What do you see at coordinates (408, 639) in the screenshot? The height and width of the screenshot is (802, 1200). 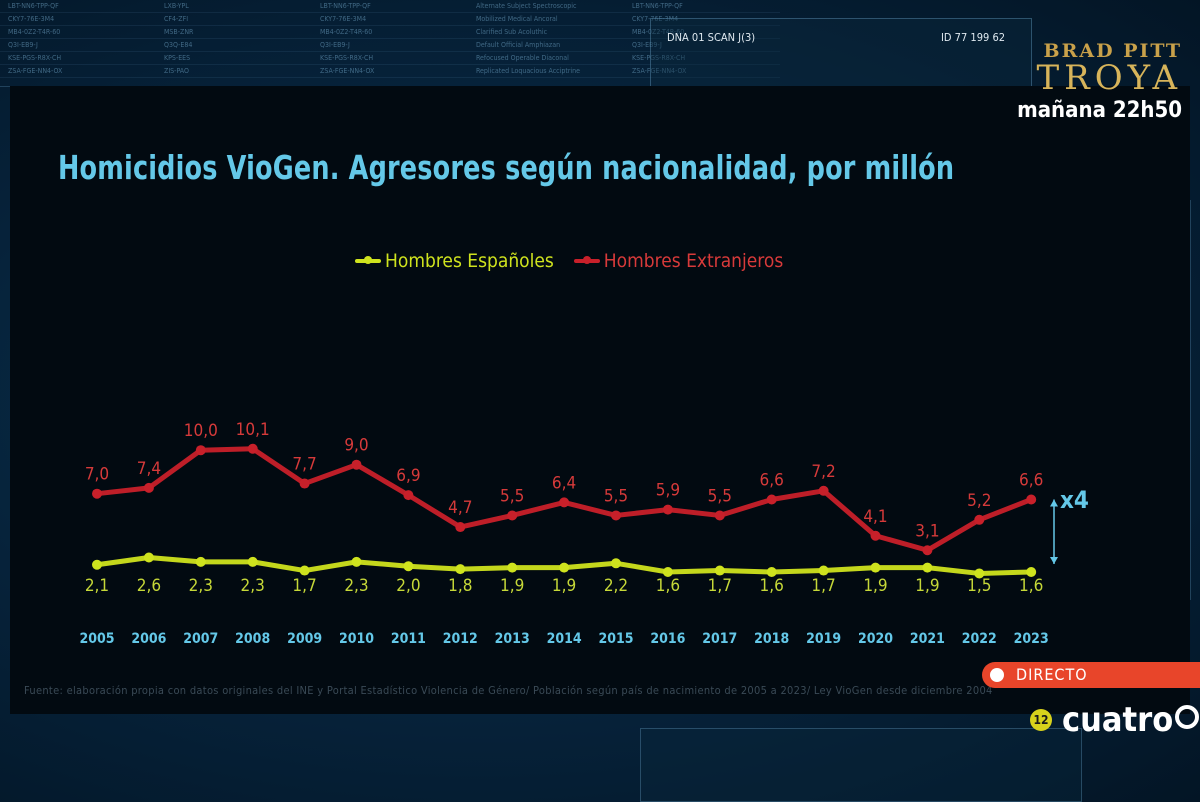 I see `x-tick-label: 2011` at bounding box center [408, 639].